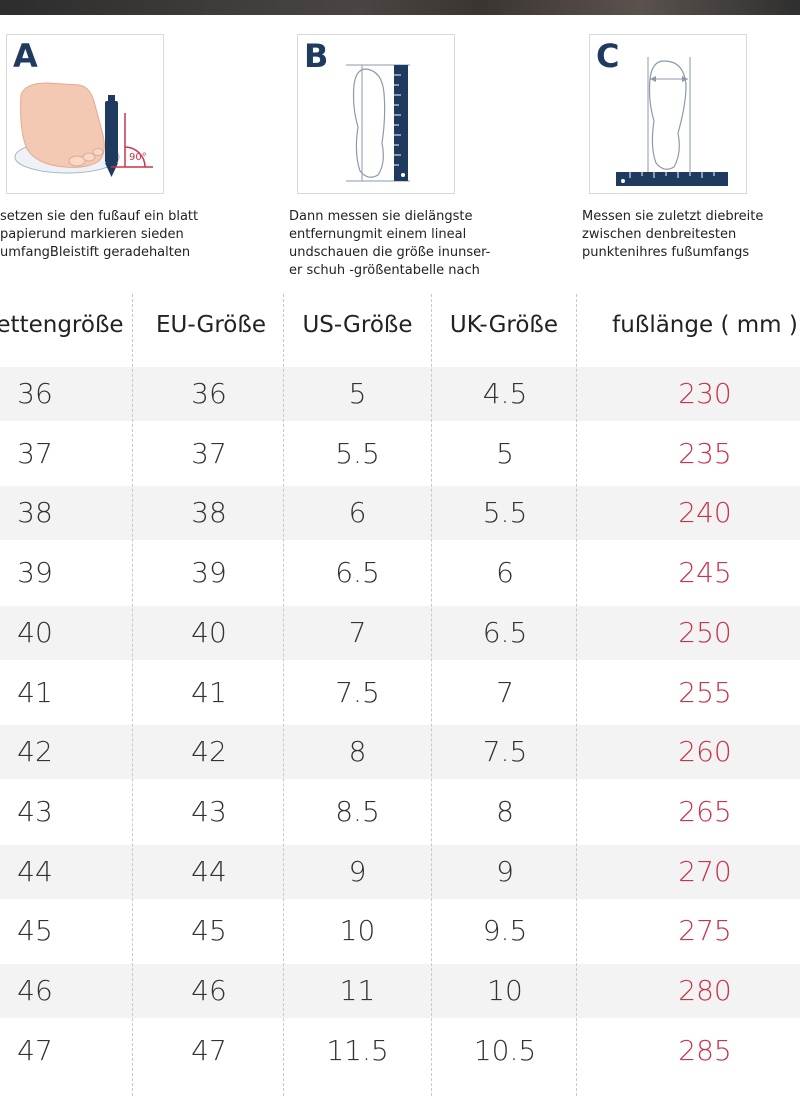  What do you see at coordinates (505, 931) in the screenshot?
I see `cell-uk-size: 9.5` at bounding box center [505, 931].